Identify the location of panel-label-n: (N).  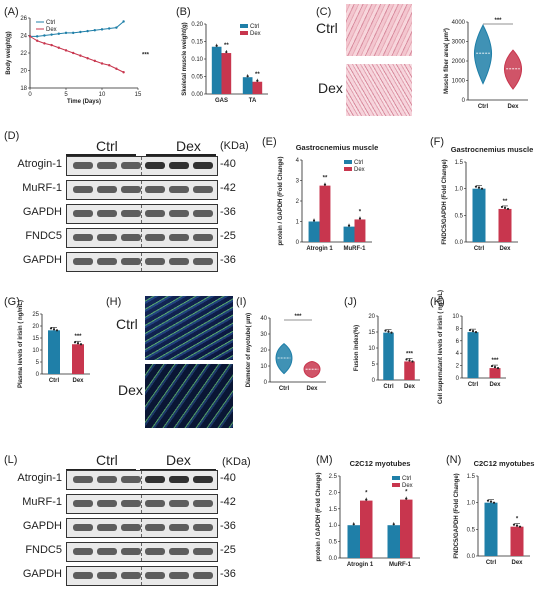
(454, 460).